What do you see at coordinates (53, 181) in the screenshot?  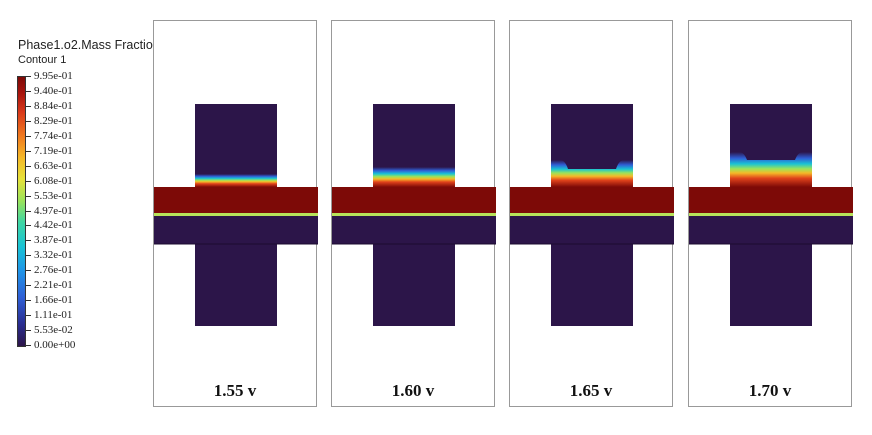 I see `colorbar-label: 6.08e-01` at bounding box center [53, 181].